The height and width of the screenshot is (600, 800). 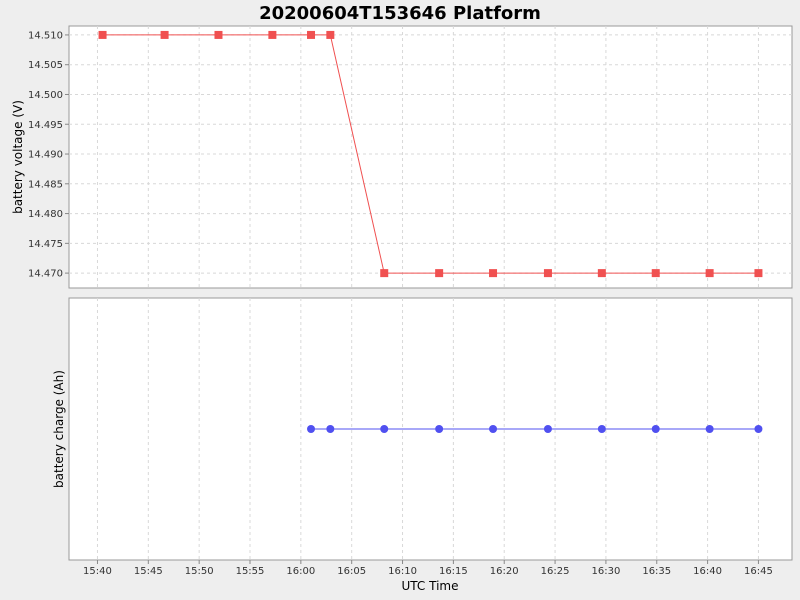 What do you see at coordinates (45, 125) in the screenshot?
I see `y-tick-label: 14.495` at bounding box center [45, 125].